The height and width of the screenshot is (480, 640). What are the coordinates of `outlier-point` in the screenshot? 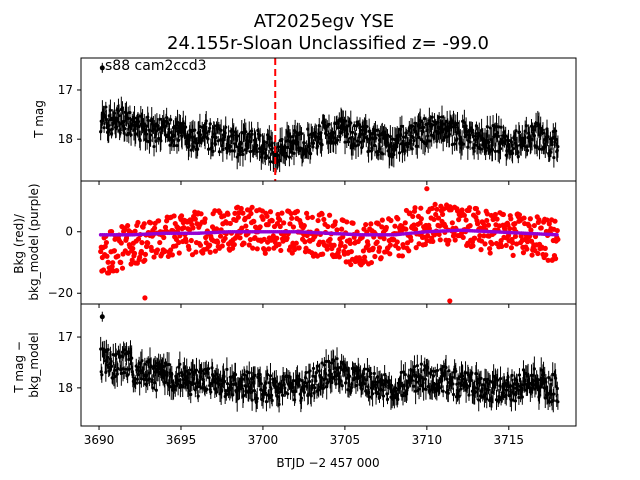 It's located at (102, 317).